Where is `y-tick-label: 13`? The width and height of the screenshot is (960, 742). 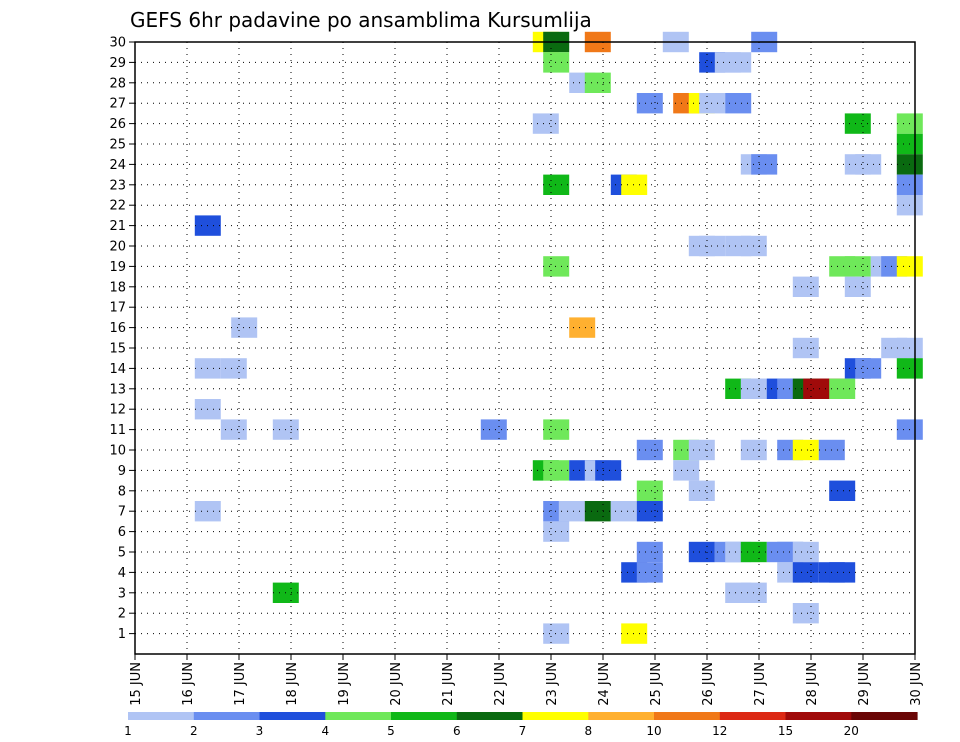
y-tick-label: 13 is located at coordinates (117, 389).